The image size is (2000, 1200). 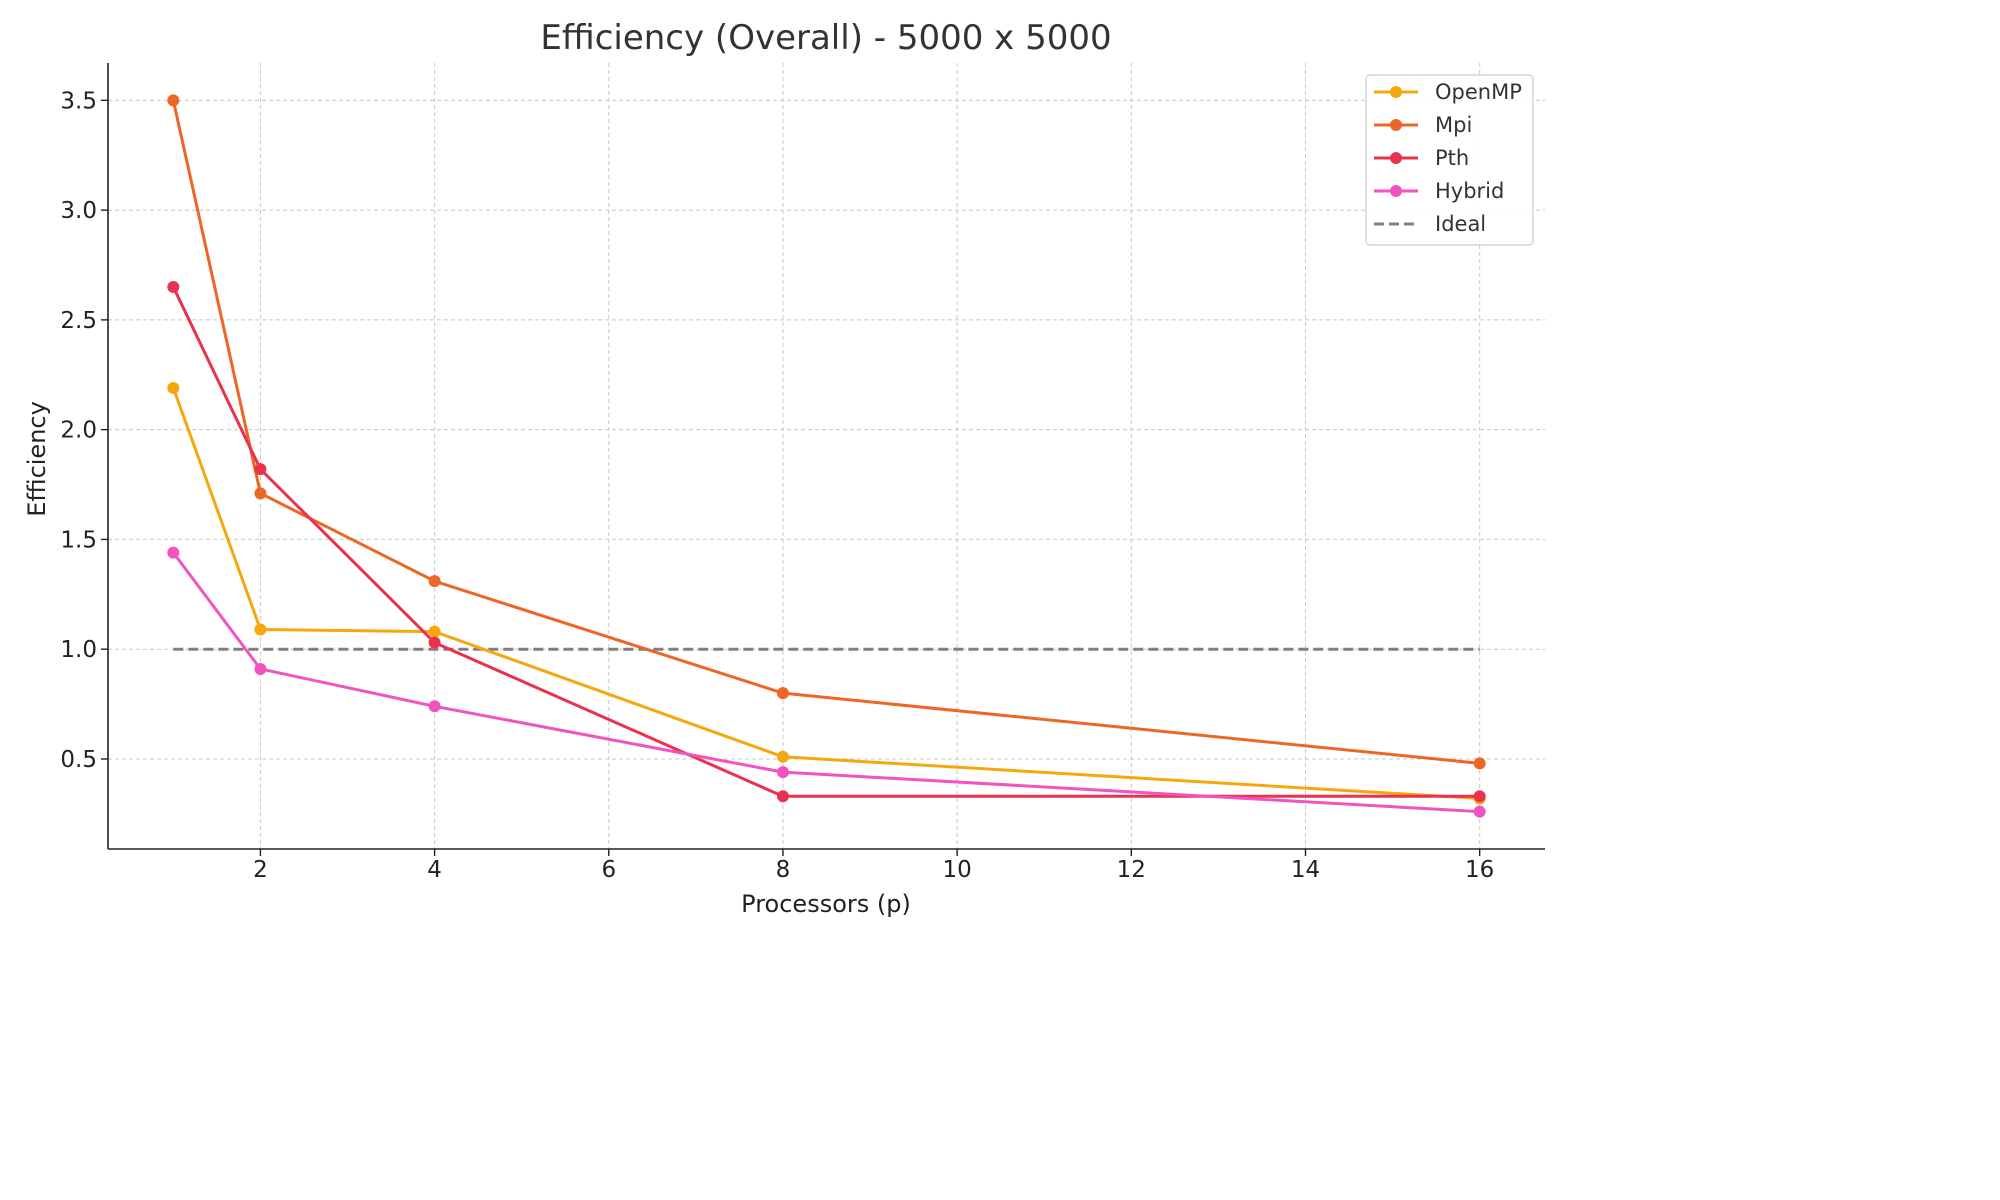 What do you see at coordinates (78, 650) in the screenshot?
I see `y-tick-label: 1.0` at bounding box center [78, 650].